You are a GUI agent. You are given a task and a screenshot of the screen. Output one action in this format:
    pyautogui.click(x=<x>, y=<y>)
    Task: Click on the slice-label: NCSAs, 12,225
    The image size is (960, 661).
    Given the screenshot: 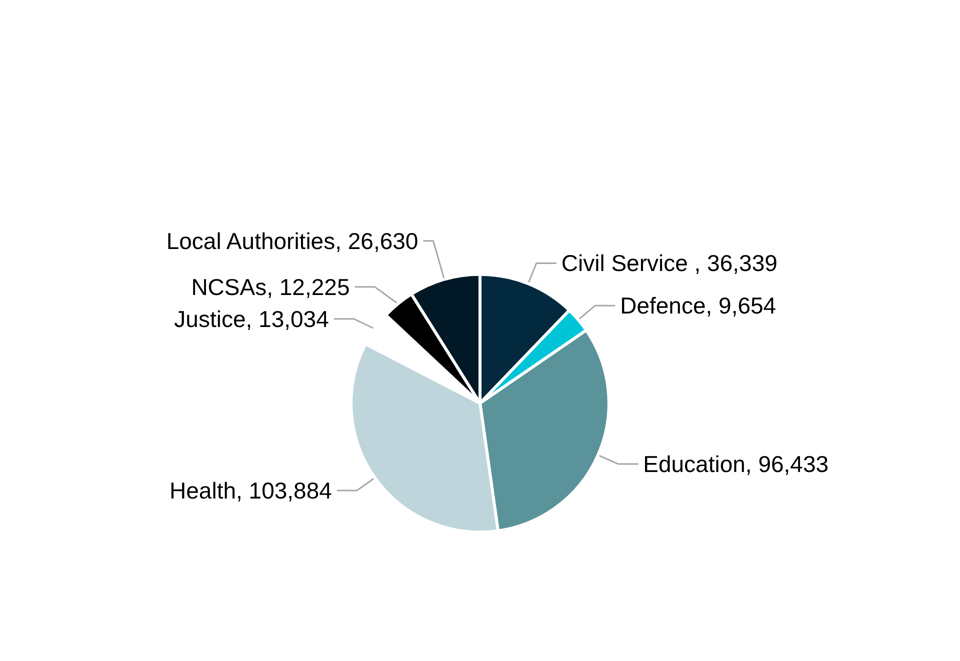 What is the action you would take?
    pyautogui.click(x=270, y=287)
    